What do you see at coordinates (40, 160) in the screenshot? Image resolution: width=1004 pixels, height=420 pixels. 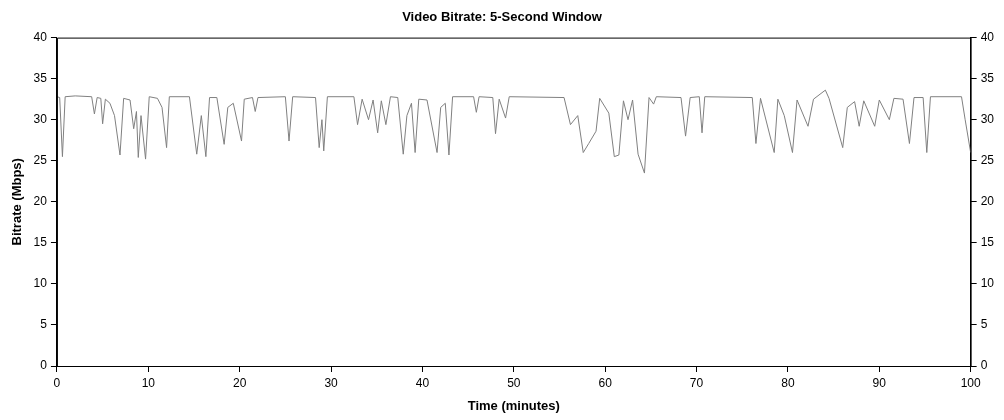 I see `y-tick-label: 25` at bounding box center [40, 160].